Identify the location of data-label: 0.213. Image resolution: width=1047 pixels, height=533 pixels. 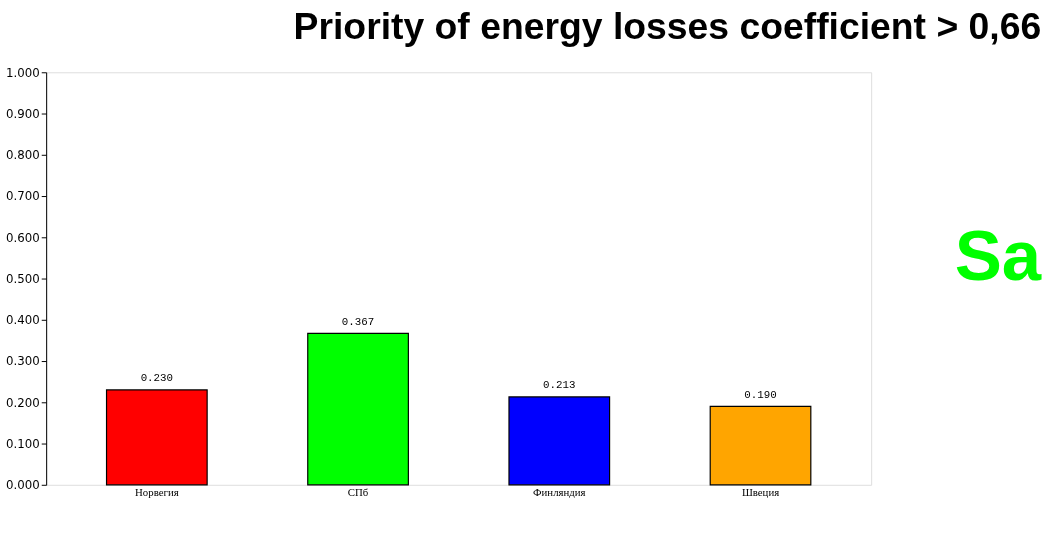
(559, 385).